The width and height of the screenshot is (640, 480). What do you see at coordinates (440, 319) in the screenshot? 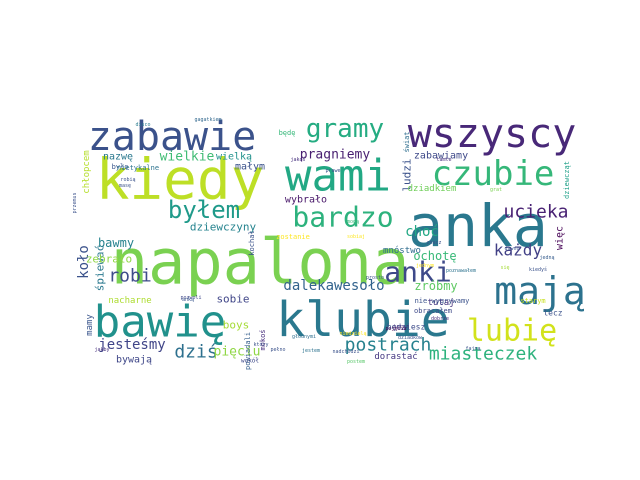
I see `cloud-word: dobrze` at bounding box center [440, 319].